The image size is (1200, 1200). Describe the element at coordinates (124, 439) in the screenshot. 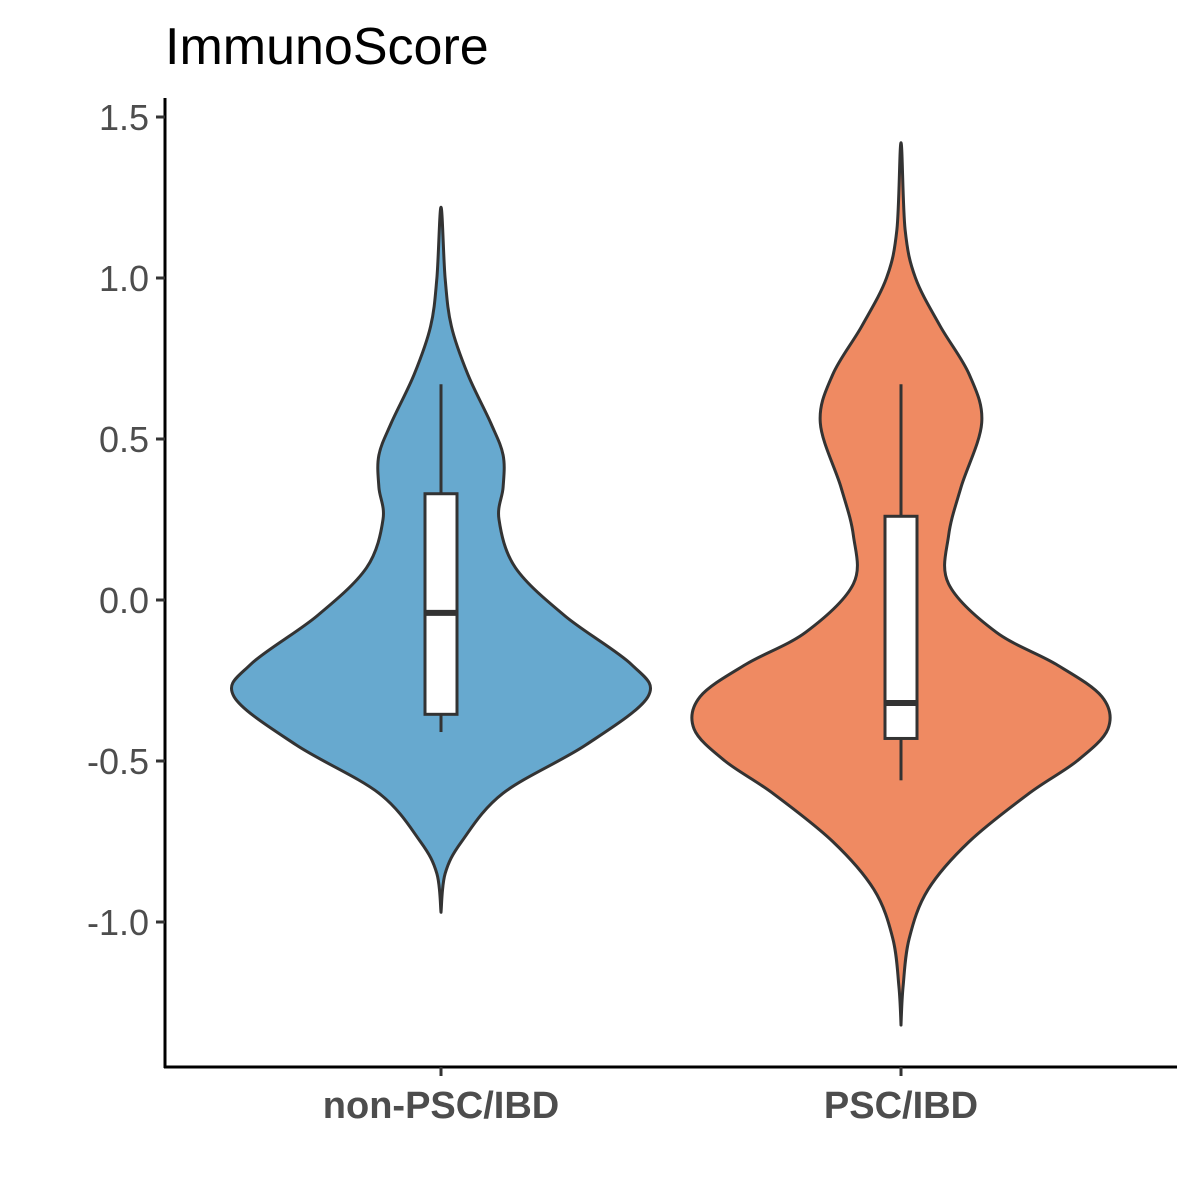

I see `y-tick-label-2: 0.5` at that location.